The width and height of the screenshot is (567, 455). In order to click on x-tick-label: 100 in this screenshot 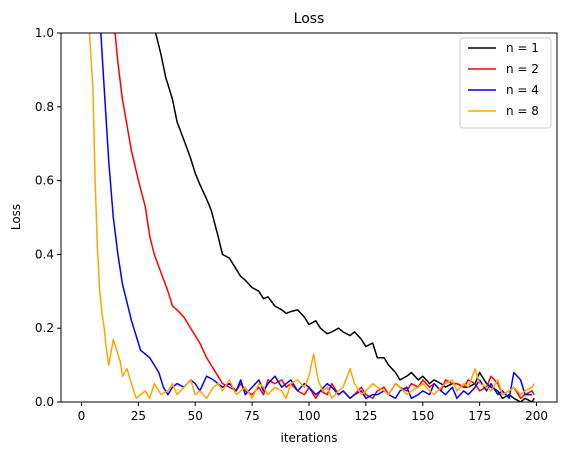, I will do `click(309, 416)`.